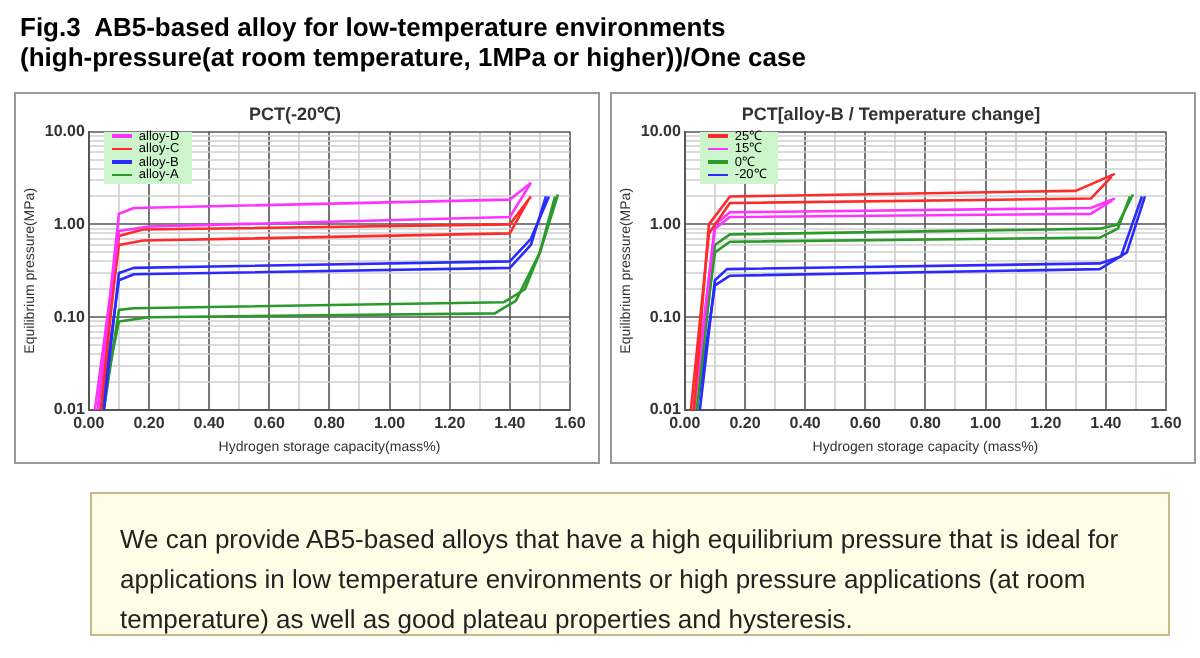 Image resolution: width=1200 pixels, height=658 pixels. What do you see at coordinates (620, 580) in the screenshot?
I see `text: We can provide AB5-based alloys that have a high equilibrium pressure that is ideal for applications in low temperature environments or high pressure applications (at room temperature) as well as good plateau properties and hysteresis.` at bounding box center [620, 580].